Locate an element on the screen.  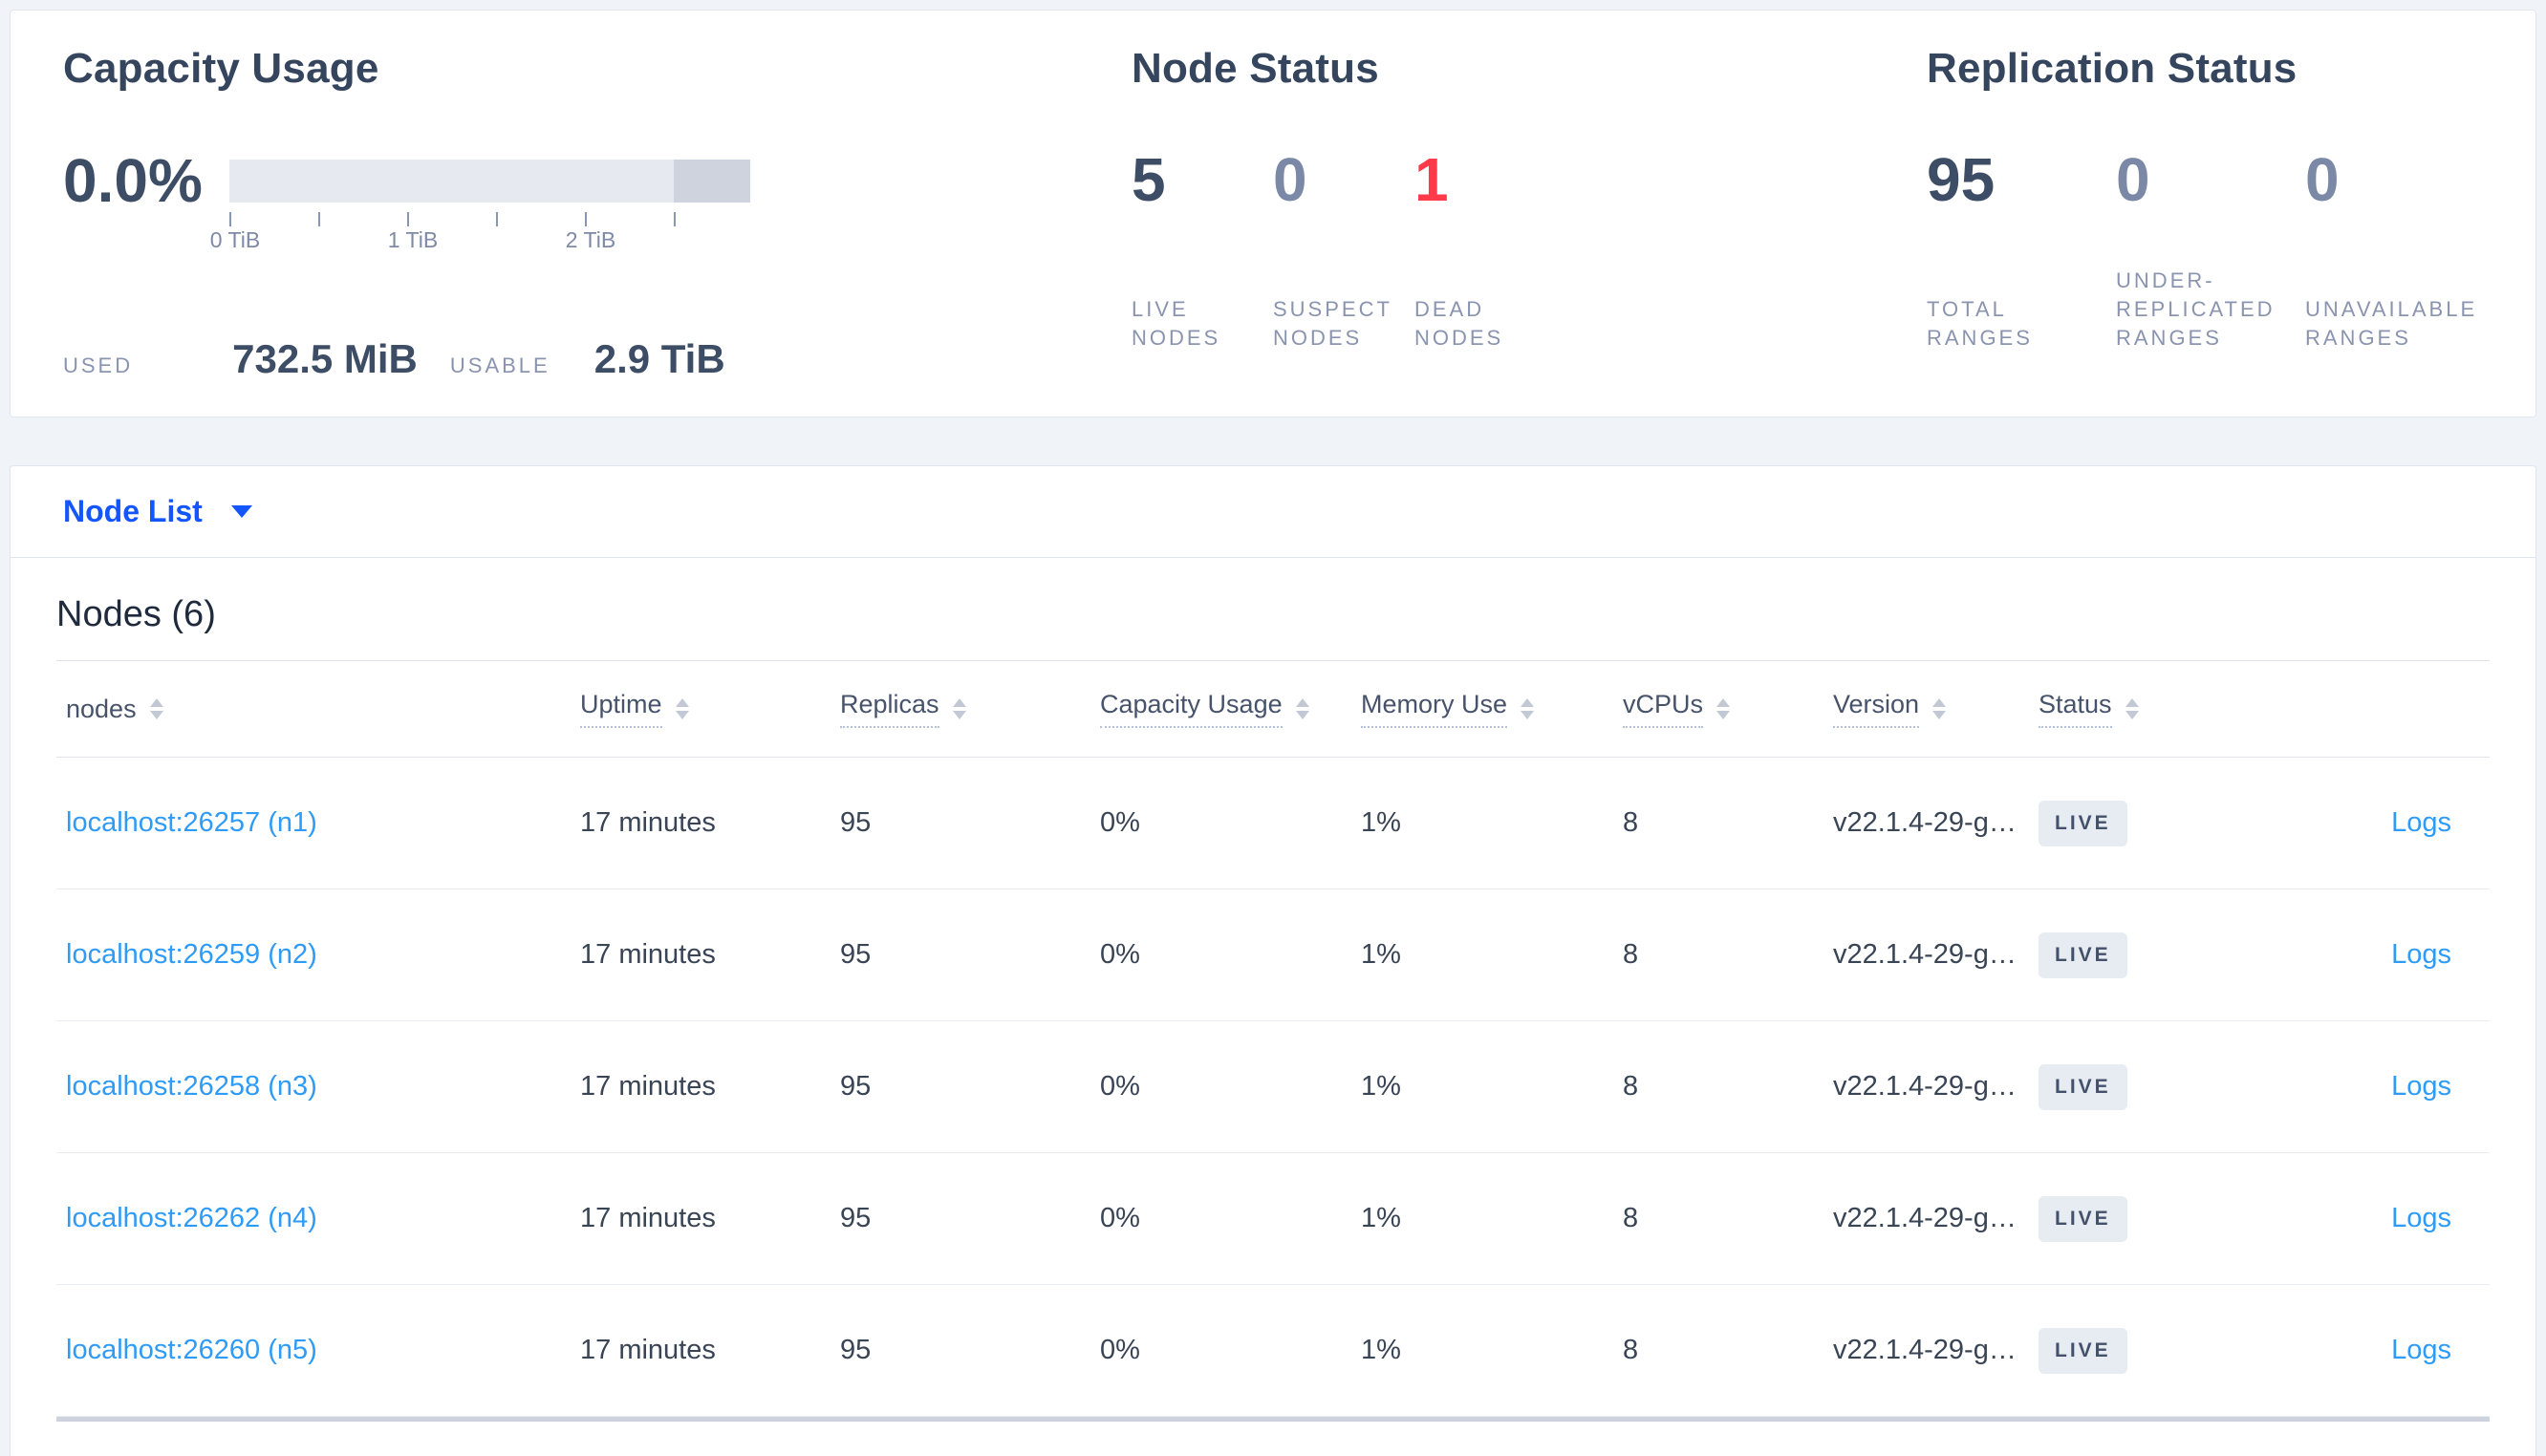
node-address-link: localhost:26258 (n3) is located at coordinates (191, 1087).